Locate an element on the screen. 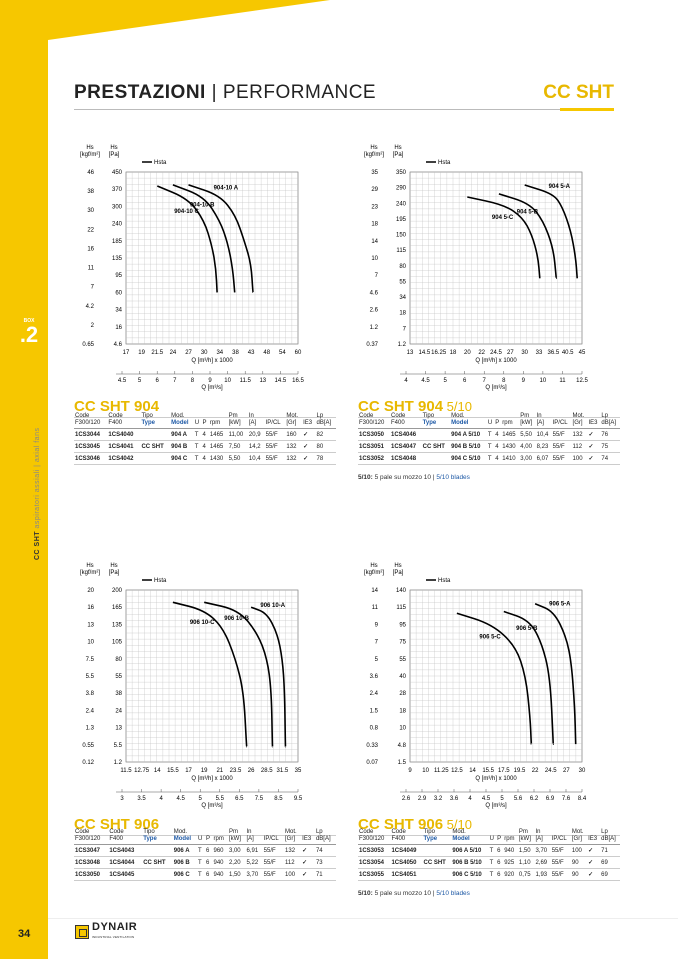  x2-axis-label: Q [m³/s] is located at coordinates (212, 388).